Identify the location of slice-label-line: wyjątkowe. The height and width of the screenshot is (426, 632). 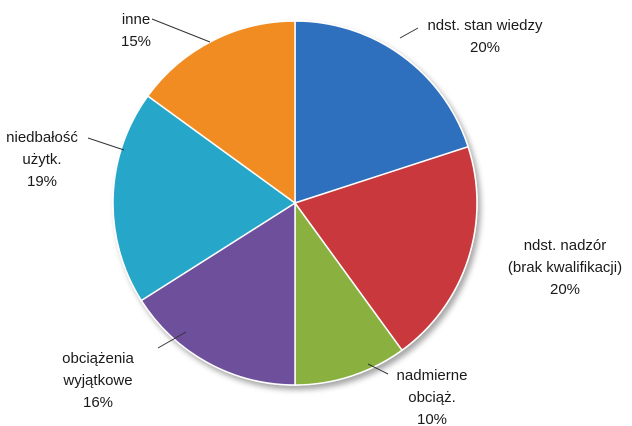
(97, 380).